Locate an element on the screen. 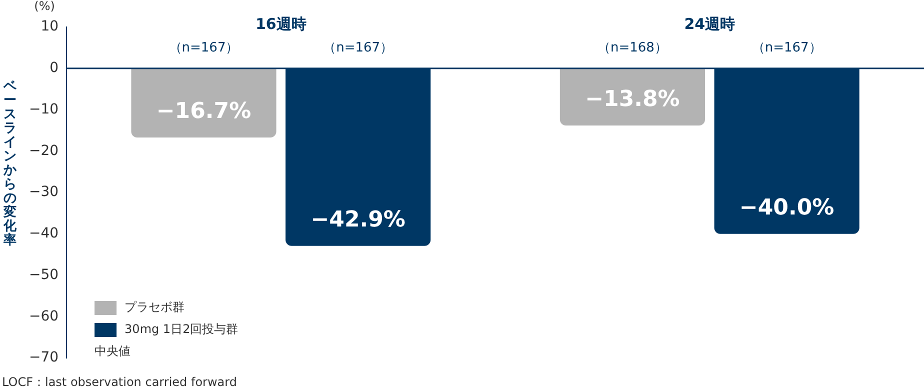  legend-label: プラセボ群 is located at coordinates (154, 307).